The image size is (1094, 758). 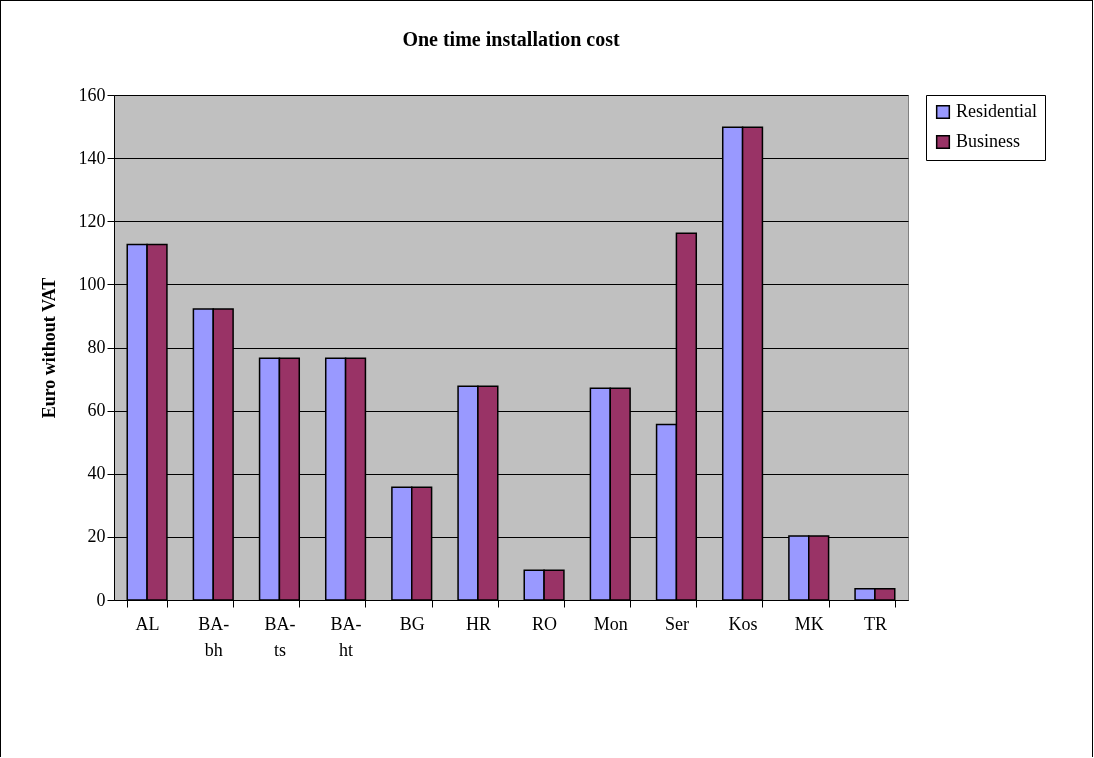 I want to click on x-tick-label: MK, so click(x=809, y=623).